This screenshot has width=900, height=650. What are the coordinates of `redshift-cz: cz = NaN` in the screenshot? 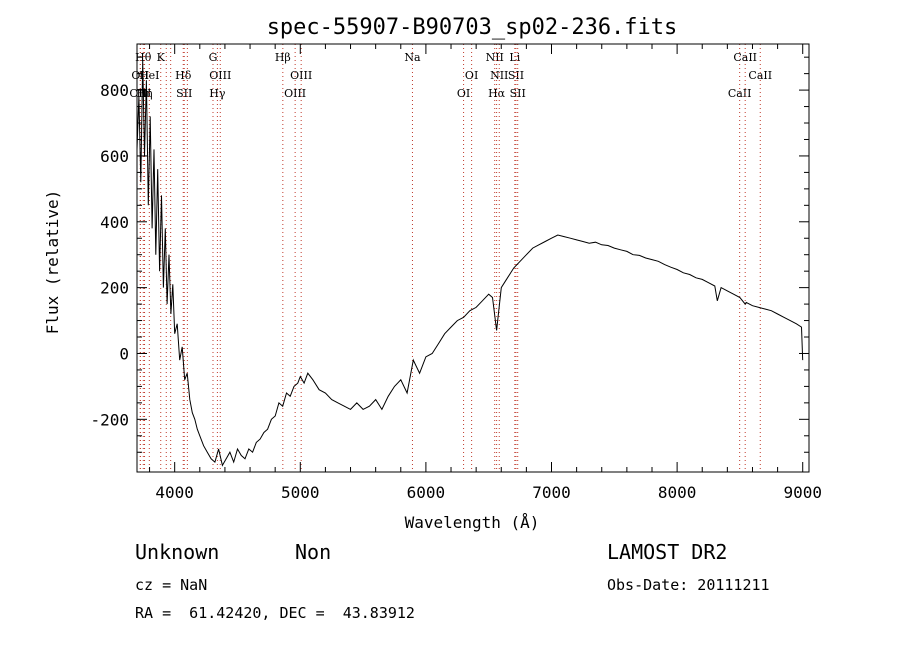 It's located at (171, 585).